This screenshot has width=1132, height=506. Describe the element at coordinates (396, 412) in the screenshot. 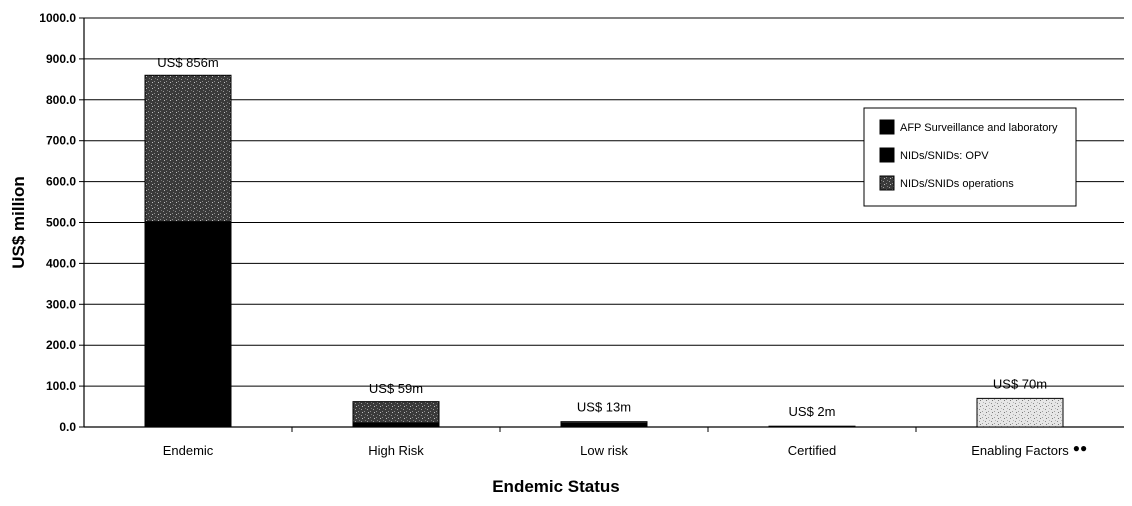

I see `bar-3-high-risk` at that location.